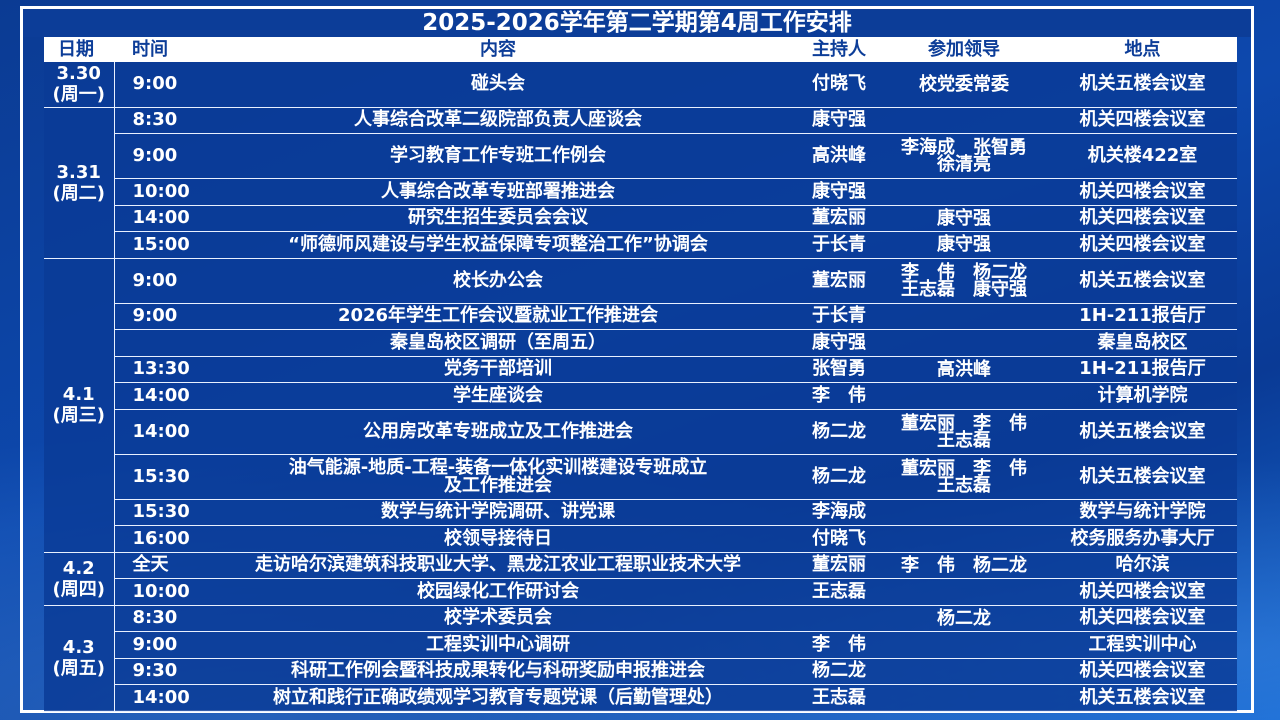  Describe the element at coordinates (1142, 645) in the screenshot. I see `location-cell: 工程实训中心` at that location.